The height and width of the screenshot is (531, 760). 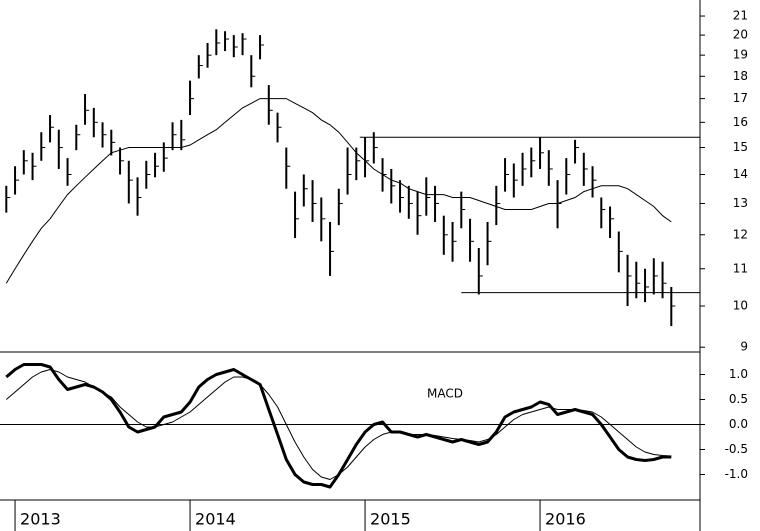 I want to click on y-tick-label: 17, so click(x=740, y=98).